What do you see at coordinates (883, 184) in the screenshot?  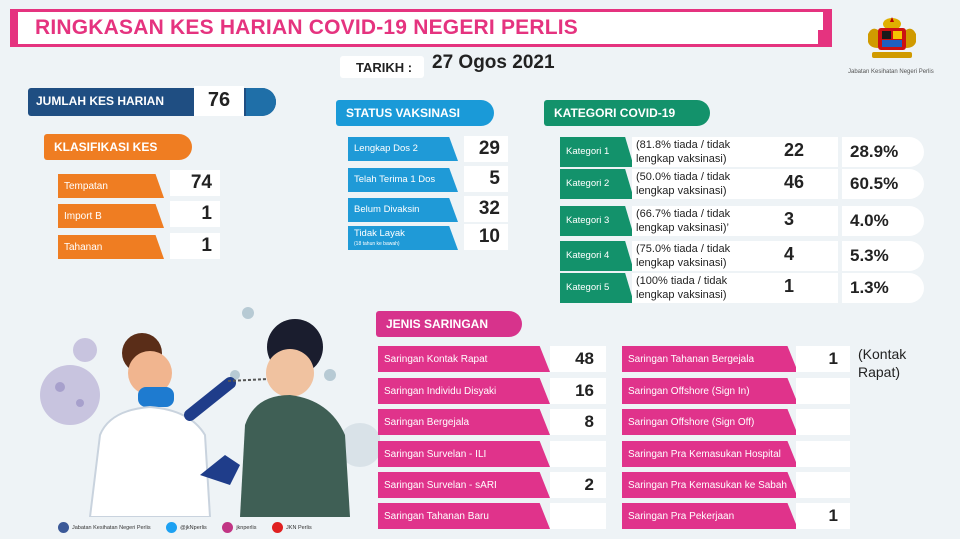 I see `kategori-row-percent: 60.5%` at bounding box center [883, 184].